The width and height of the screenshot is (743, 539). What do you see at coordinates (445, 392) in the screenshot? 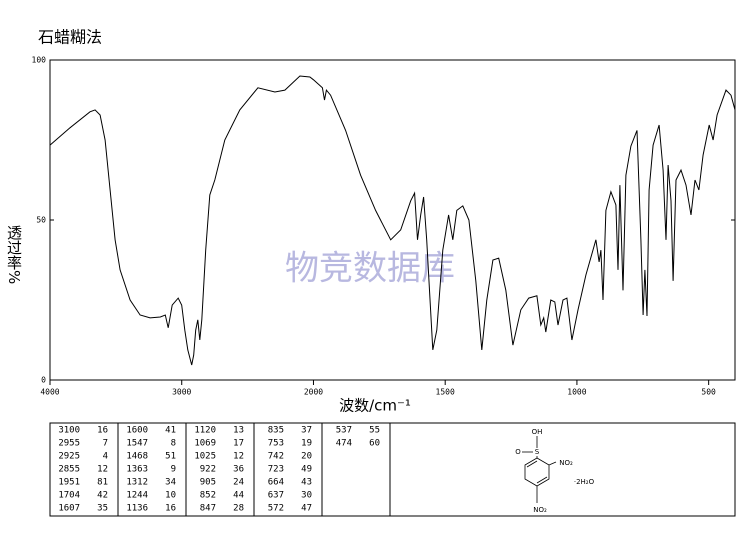
I see `x-tick-label: 1500` at bounding box center [445, 392].